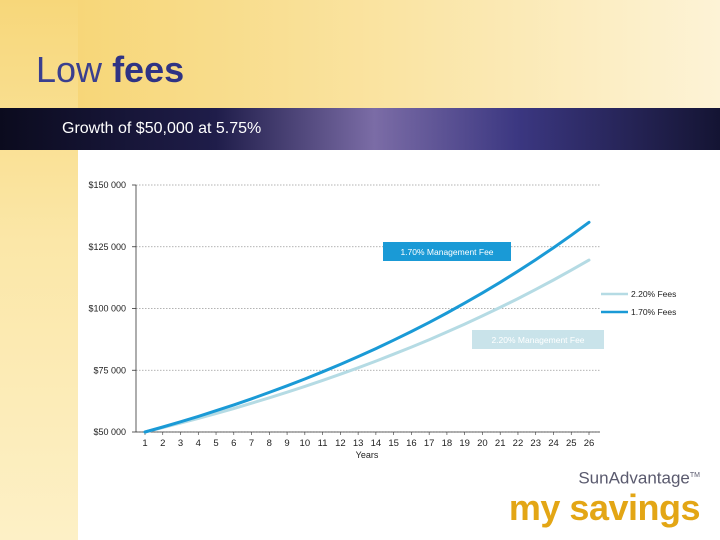 The height and width of the screenshot is (540, 720). I want to click on x-tick-label: 14, so click(376, 443).